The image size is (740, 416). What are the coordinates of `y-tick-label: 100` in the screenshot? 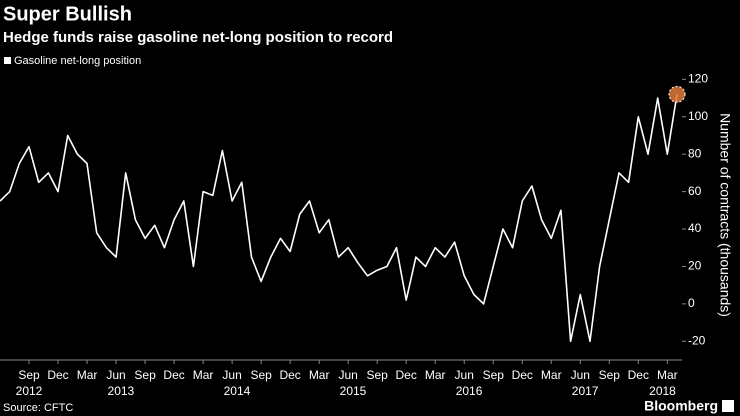 It's located at (698, 116).